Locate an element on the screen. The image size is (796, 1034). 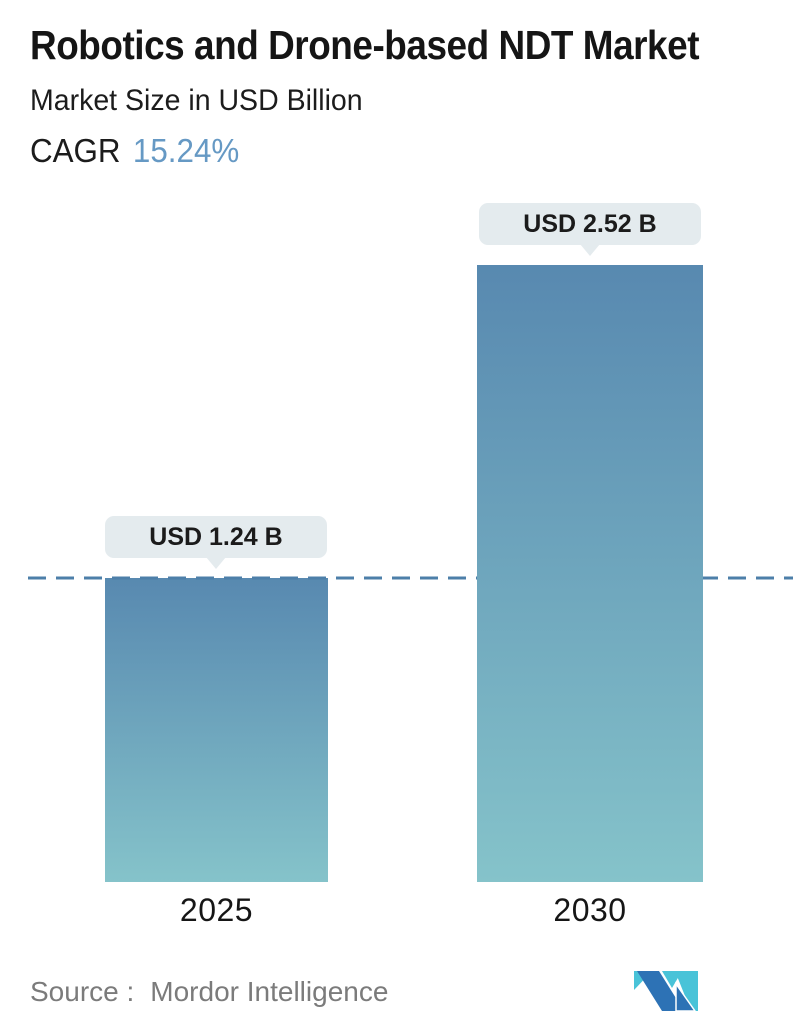
cagr-value: 15.24% is located at coordinates (186, 150).